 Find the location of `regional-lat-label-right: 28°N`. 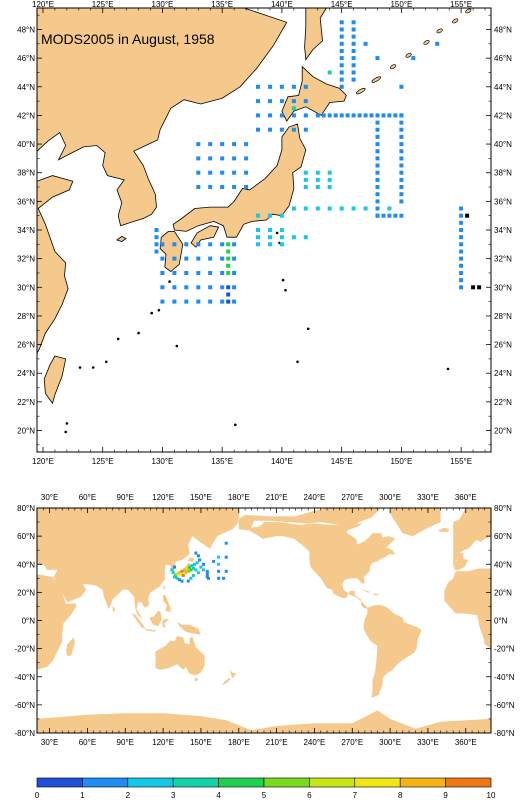

regional-lat-label-right: 28°N is located at coordinates (503, 316).